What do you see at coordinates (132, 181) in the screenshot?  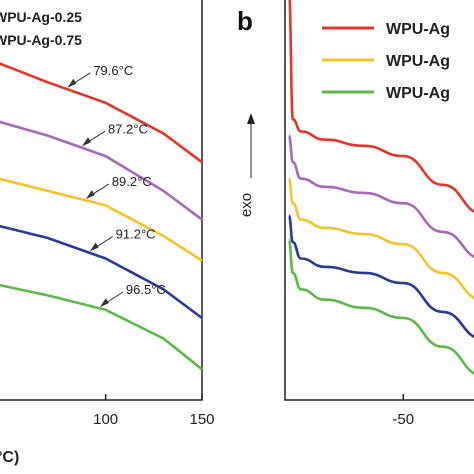 I see `panel-a-annotation-label: 89.2°C` at bounding box center [132, 181].